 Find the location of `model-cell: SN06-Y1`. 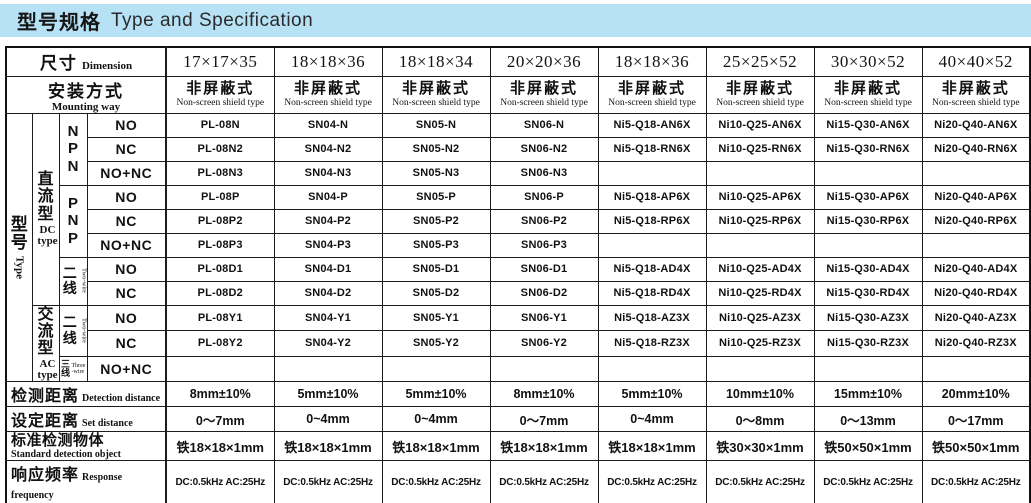

model-cell: SN06-Y1 is located at coordinates (544, 318).